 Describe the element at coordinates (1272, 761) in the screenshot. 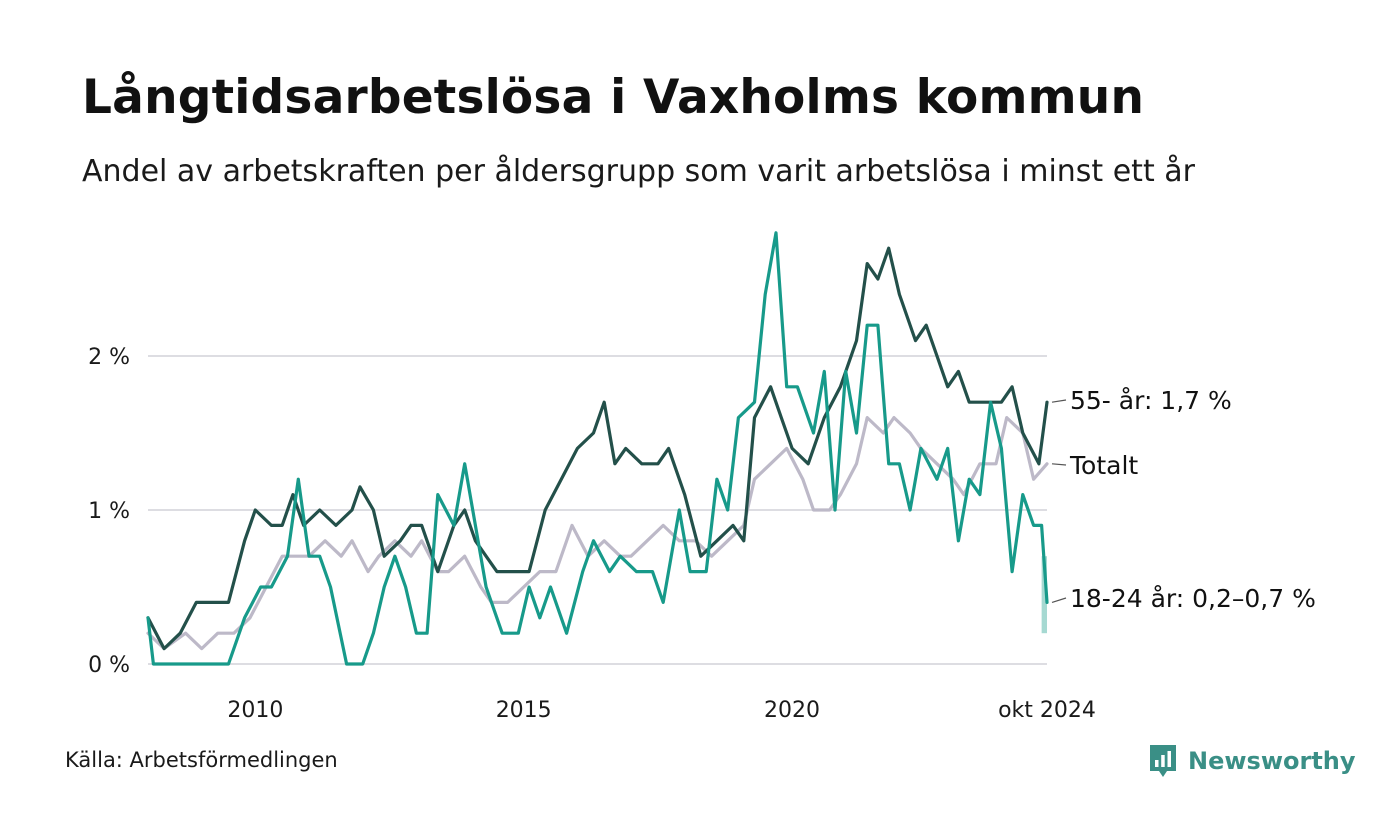

I see `brand-name: Newsworthy` at that location.